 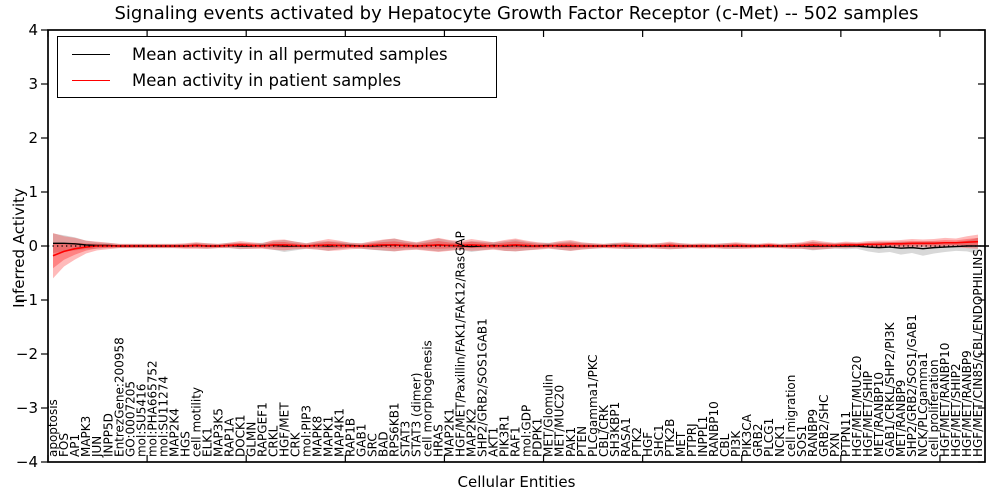 What do you see at coordinates (207, 442) in the screenshot?
I see `x-tick-label: ELK1` at bounding box center [207, 442].